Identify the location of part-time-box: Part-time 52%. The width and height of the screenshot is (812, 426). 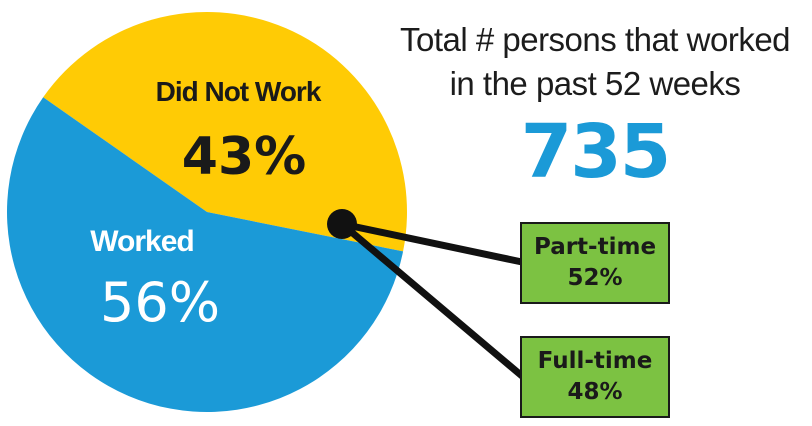
(595, 263).